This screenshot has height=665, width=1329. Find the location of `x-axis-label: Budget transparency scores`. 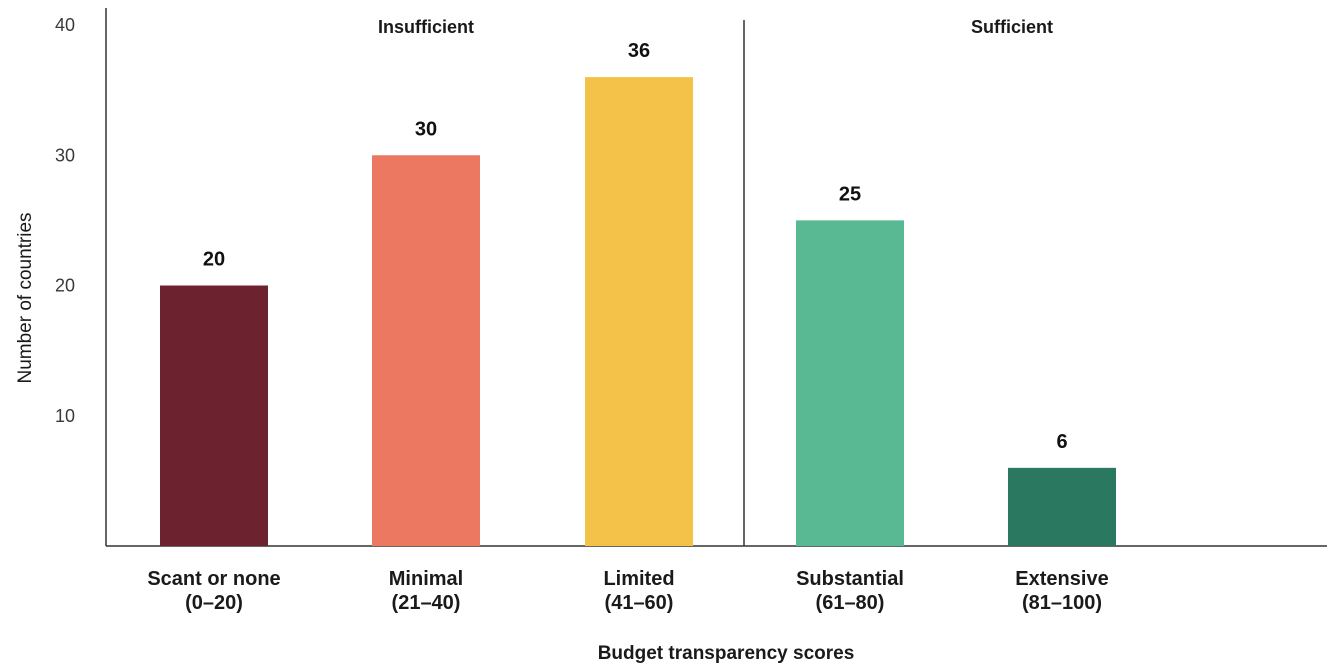

x-axis-label: Budget transparency scores is located at coordinates (726, 653).